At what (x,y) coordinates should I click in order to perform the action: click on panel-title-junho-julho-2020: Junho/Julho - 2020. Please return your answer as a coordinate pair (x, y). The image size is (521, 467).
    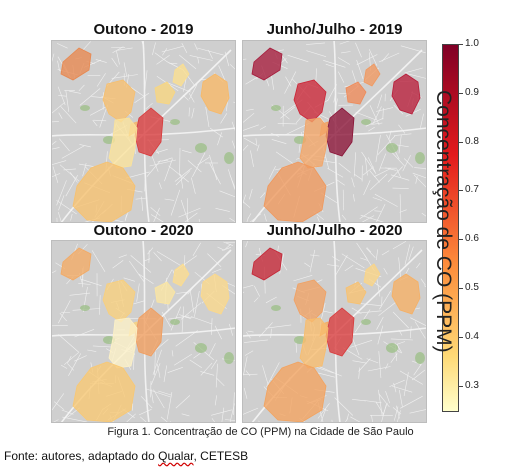
    Looking at the image, I should click on (334, 230).